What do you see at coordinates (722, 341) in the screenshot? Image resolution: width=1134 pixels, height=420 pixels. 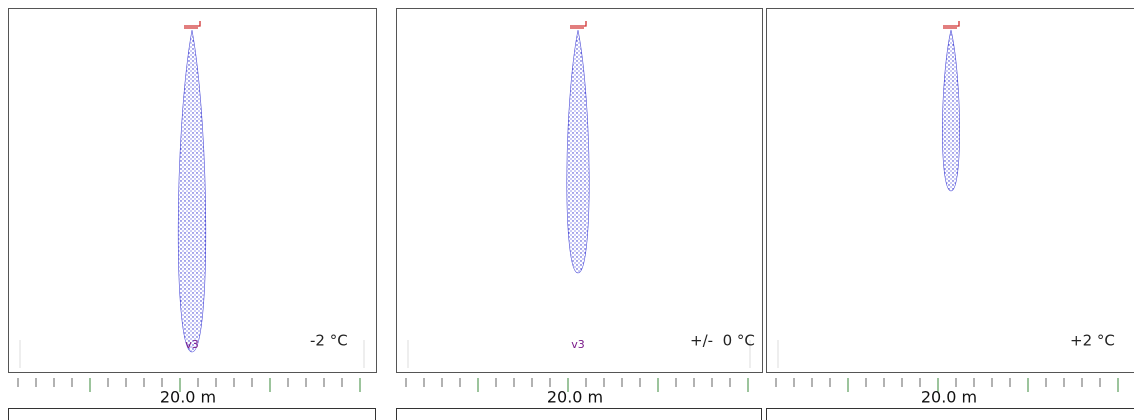 I see `temperature-label: +/- 0 °C` at bounding box center [722, 341].